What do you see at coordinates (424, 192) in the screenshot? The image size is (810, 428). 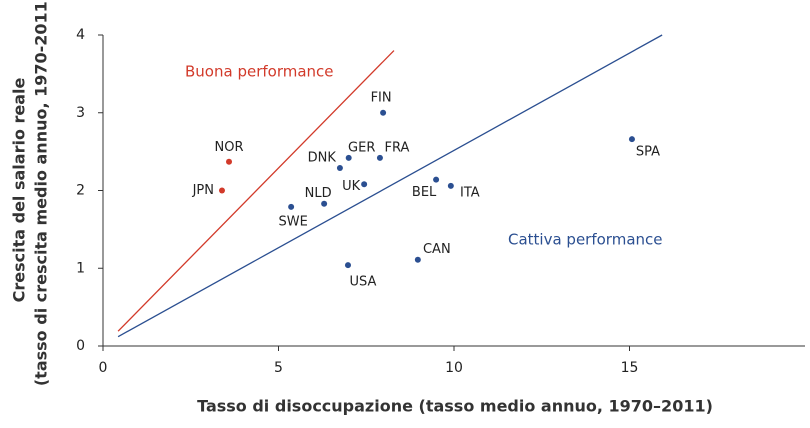 I see `point-label: BEL` at bounding box center [424, 192].